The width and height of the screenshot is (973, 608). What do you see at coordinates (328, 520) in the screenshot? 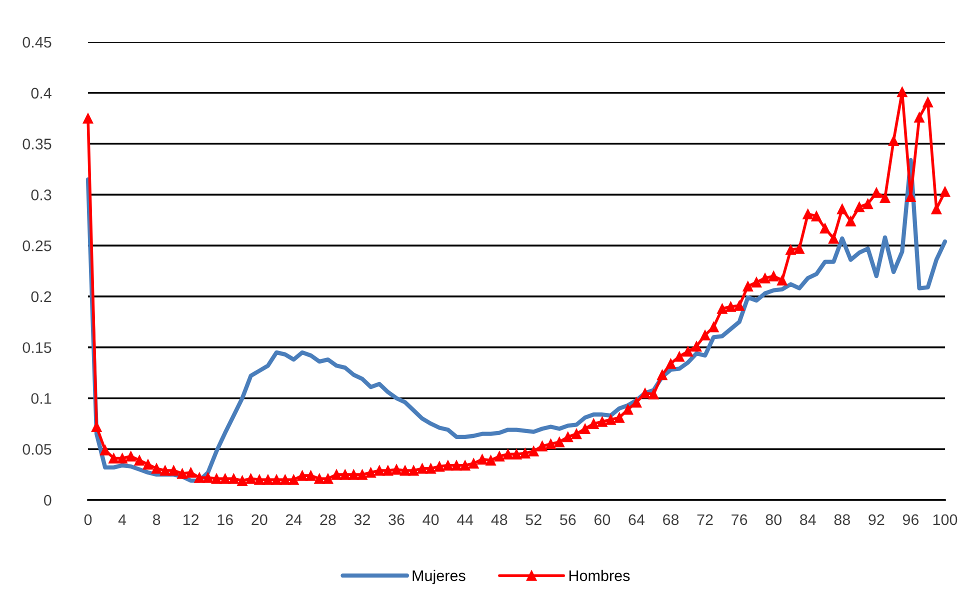
I see `x-tick-label: 28` at bounding box center [328, 520].